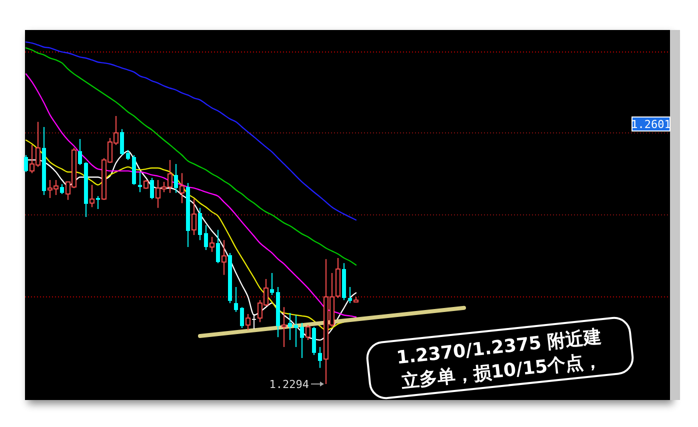  What do you see at coordinates (651, 124) in the screenshot?
I see `annotation: 1.2601` at bounding box center [651, 124].